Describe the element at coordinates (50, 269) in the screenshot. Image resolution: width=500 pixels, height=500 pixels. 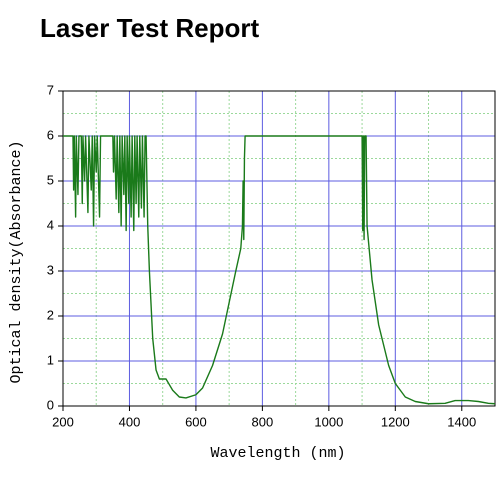
I see `y-tick-label: 3` at that location.